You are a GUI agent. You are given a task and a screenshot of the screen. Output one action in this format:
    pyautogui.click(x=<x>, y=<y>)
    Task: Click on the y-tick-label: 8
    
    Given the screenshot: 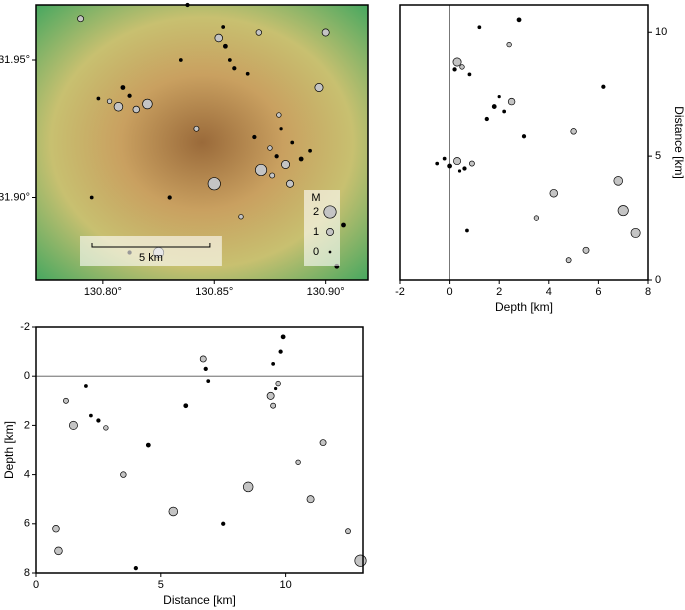 What is the action you would take?
    pyautogui.click(x=27, y=573)
    